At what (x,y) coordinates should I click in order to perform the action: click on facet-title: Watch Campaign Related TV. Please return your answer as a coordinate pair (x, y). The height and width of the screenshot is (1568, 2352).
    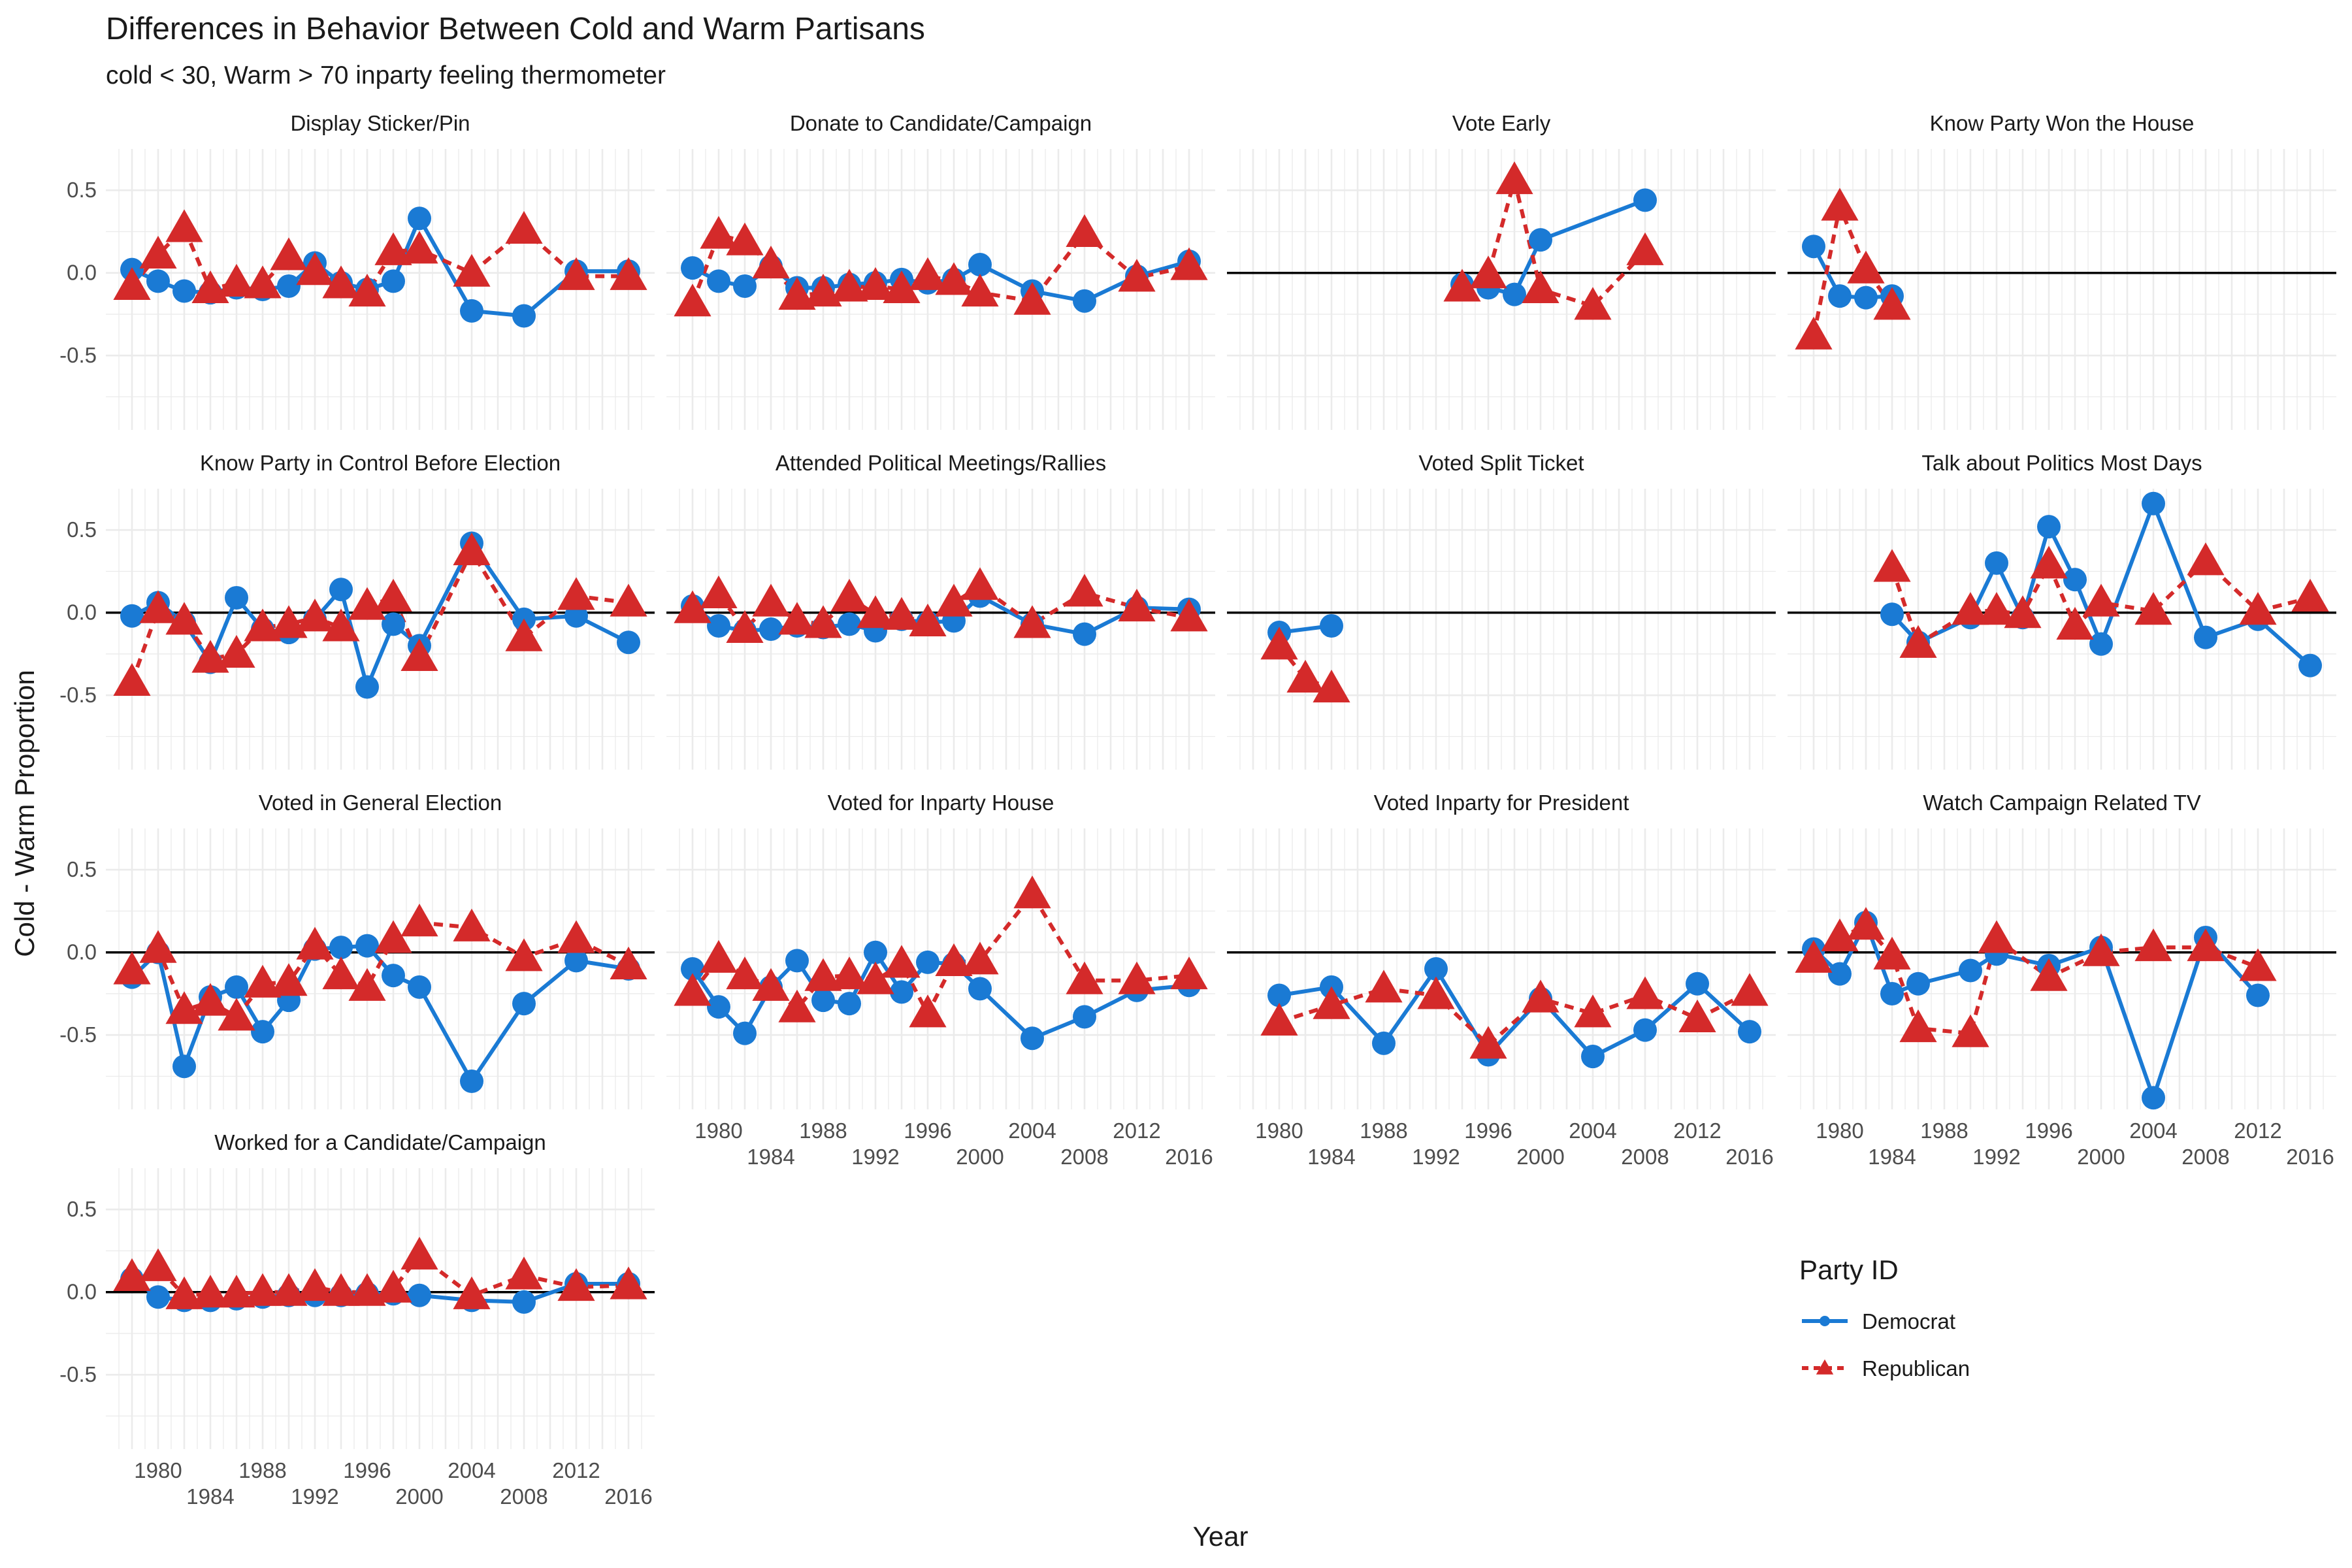
    Looking at the image, I should click on (2062, 803).